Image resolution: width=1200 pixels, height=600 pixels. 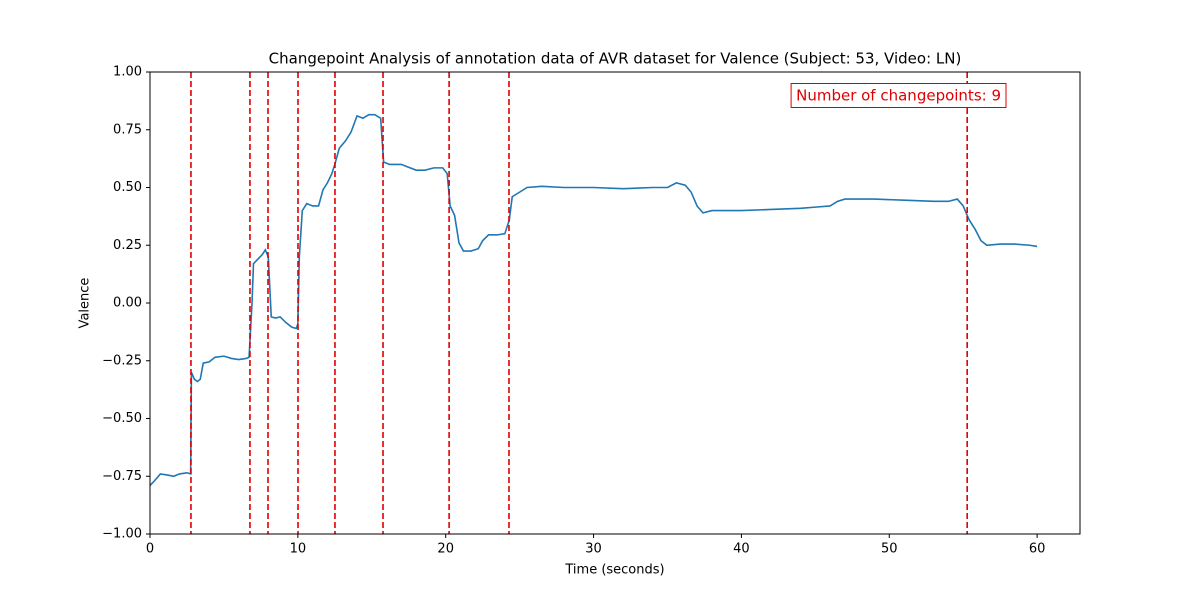 I want to click on x-tick-label: 30, so click(x=593, y=549).